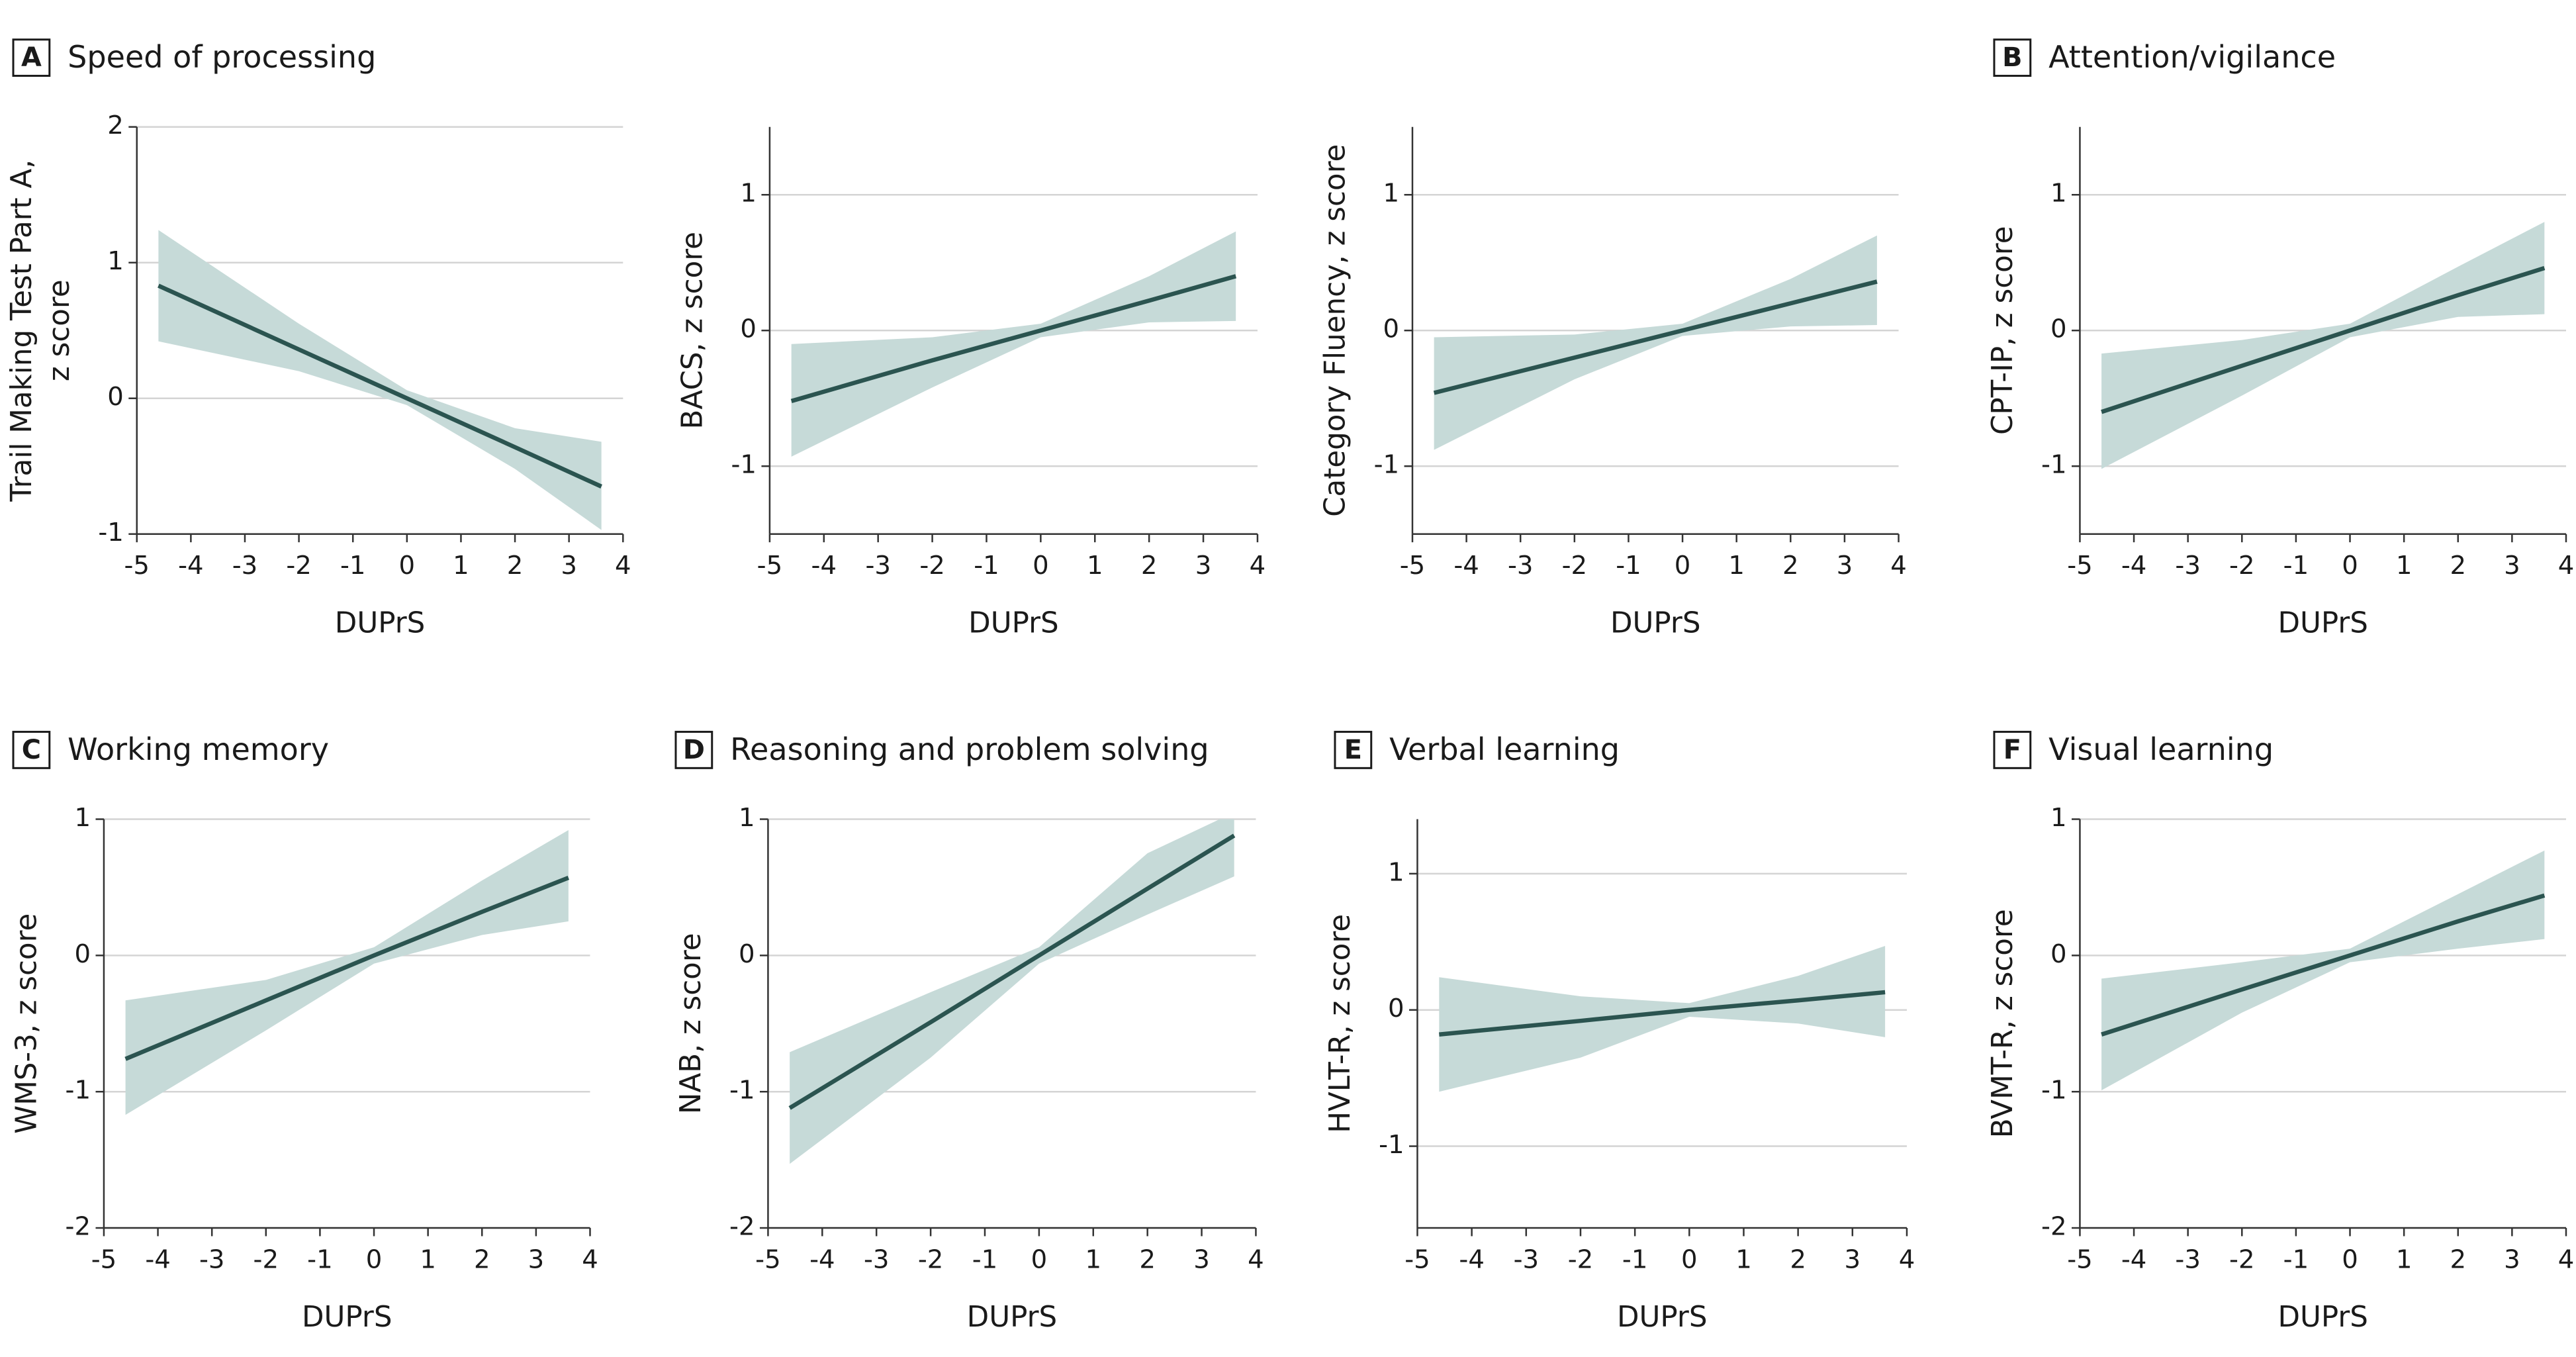 The image size is (2576, 1357). What do you see at coordinates (970, 749) in the screenshot?
I see `panel-title: Reasoning and problem solving` at bounding box center [970, 749].